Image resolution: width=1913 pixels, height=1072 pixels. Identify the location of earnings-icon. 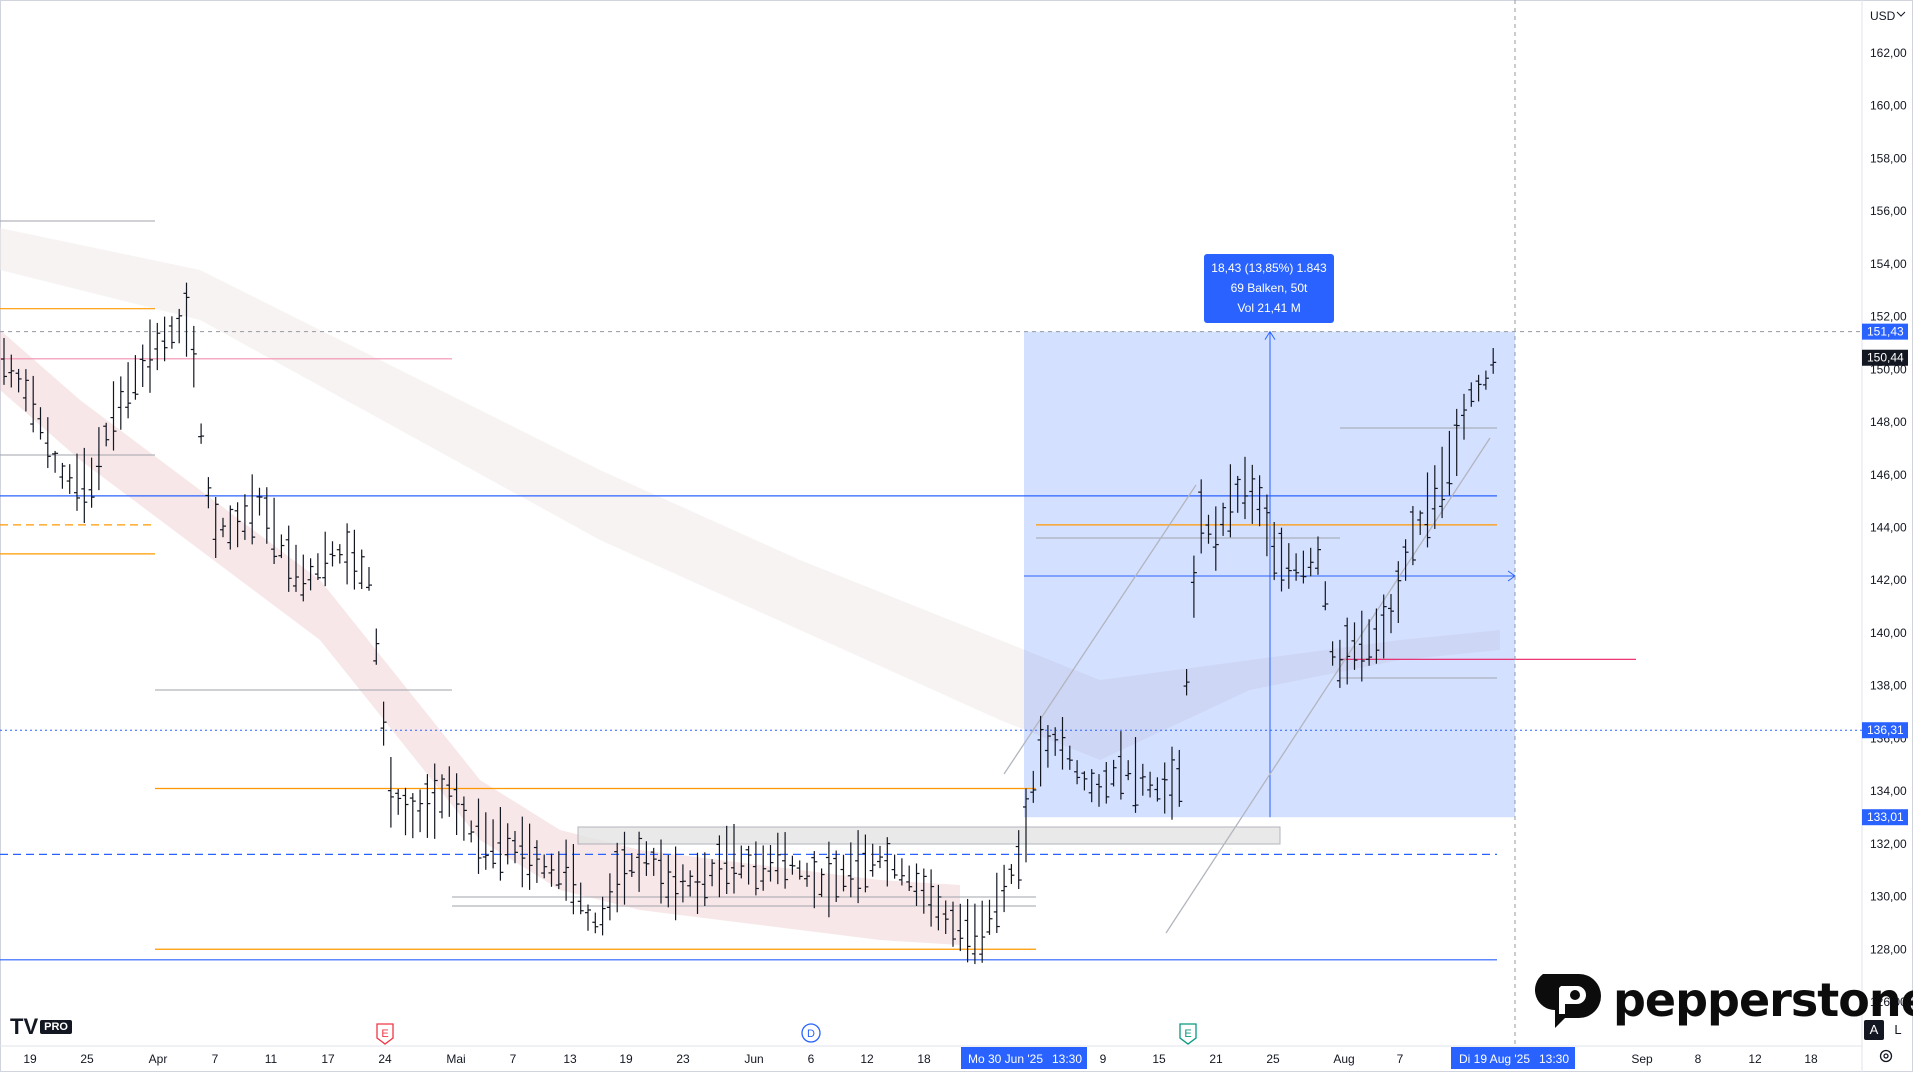
(385, 1034).